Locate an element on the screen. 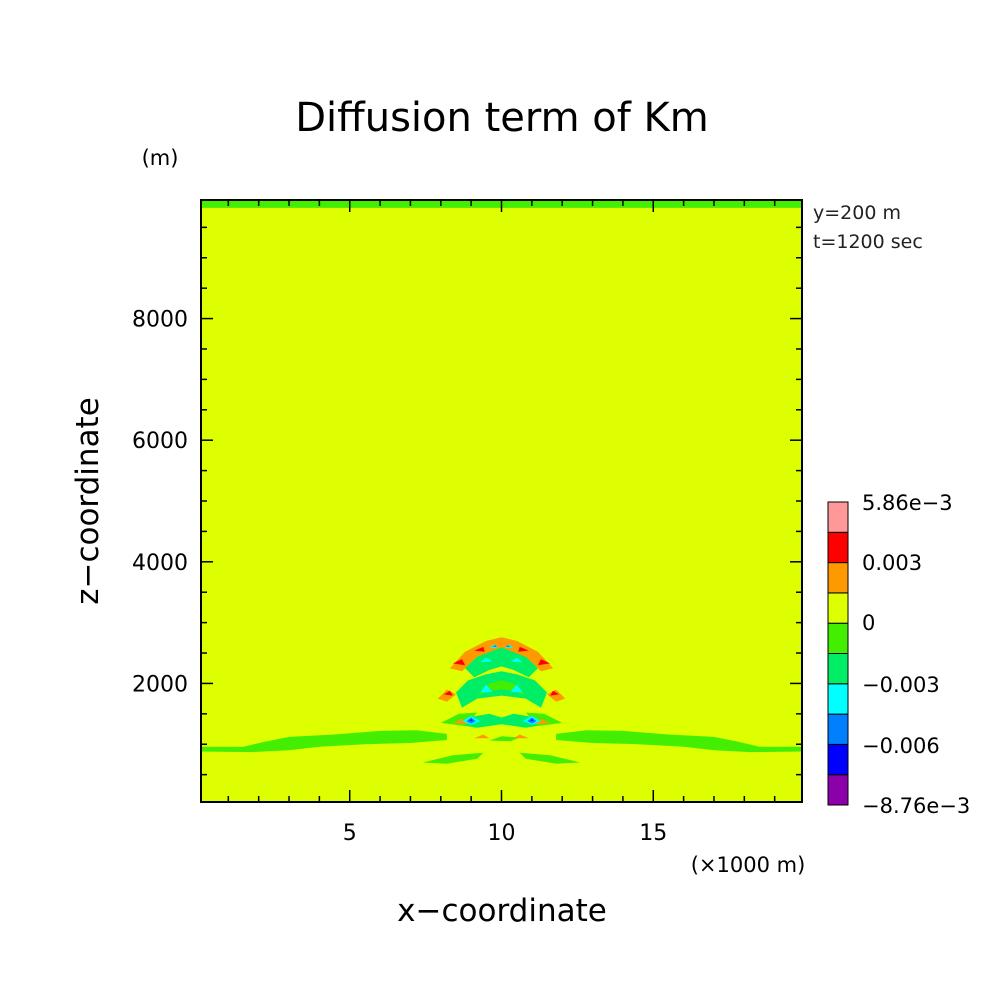 This screenshot has width=1004, height=1004. contour-lower-left-patch is located at coordinates (453, 758).